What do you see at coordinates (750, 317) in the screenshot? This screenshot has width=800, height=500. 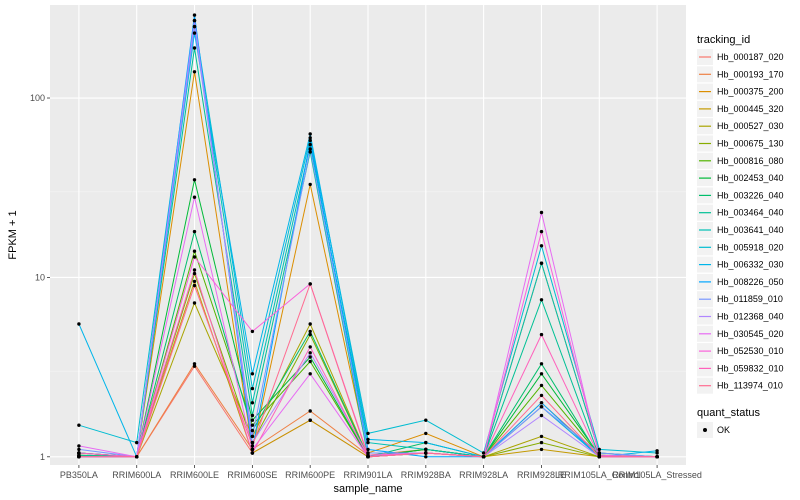 I see `legend-label: Hb_012368_040` at bounding box center [750, 317].